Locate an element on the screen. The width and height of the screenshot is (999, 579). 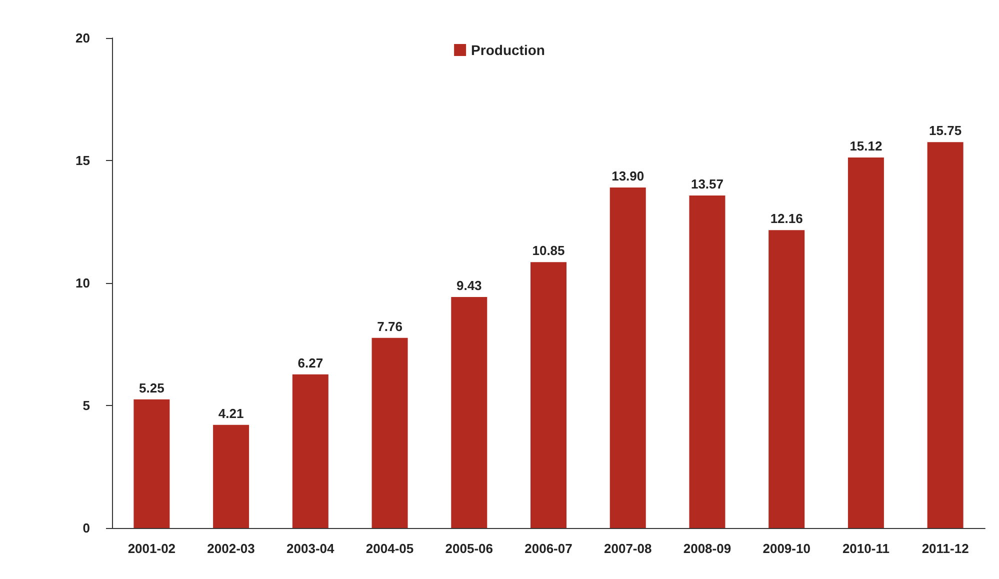
data-label: 15.12 is located at coordinates (866, 146).